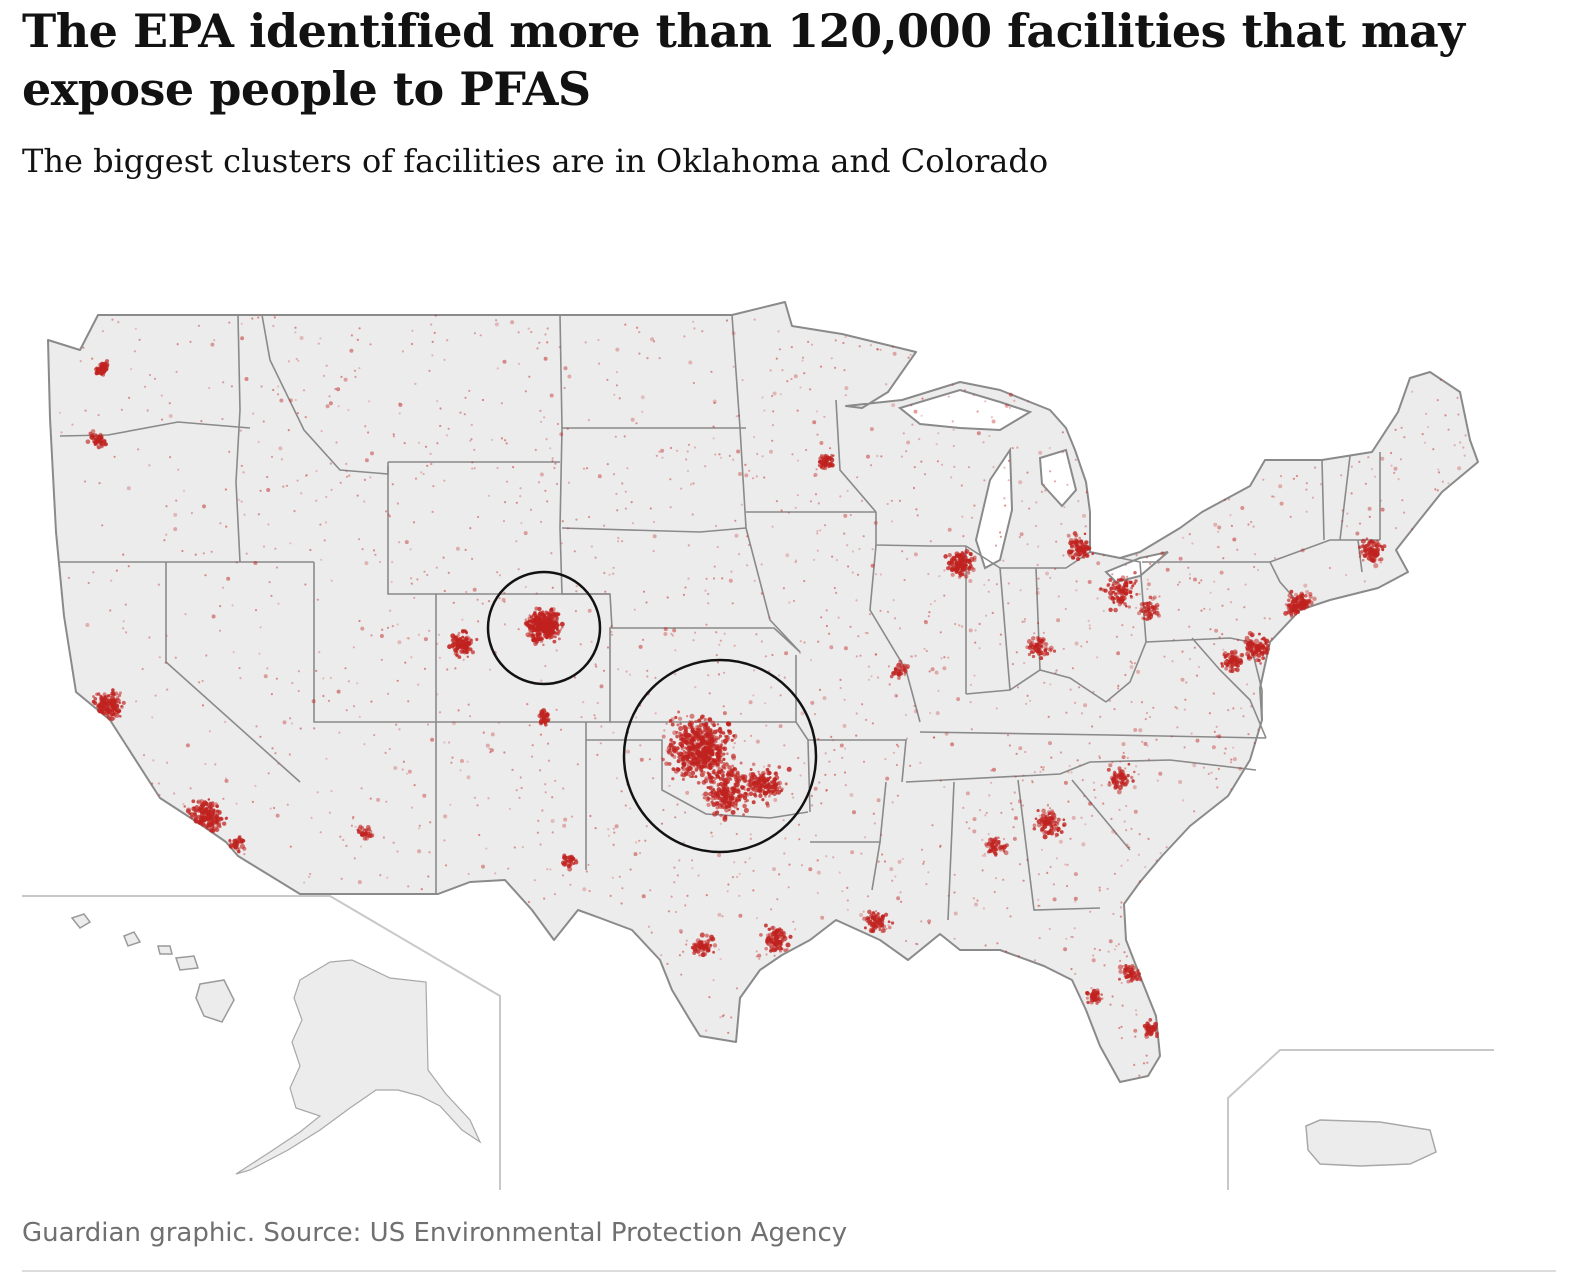  What do you see at coordinates (544, 628) in the screenshot?
I see `colorado-cluster-ring` at bounding box center [544, 628].